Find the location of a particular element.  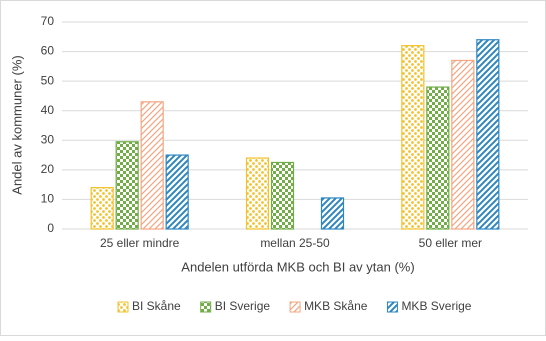

y-tick-label: 10 is located at coordinates (48, 199).